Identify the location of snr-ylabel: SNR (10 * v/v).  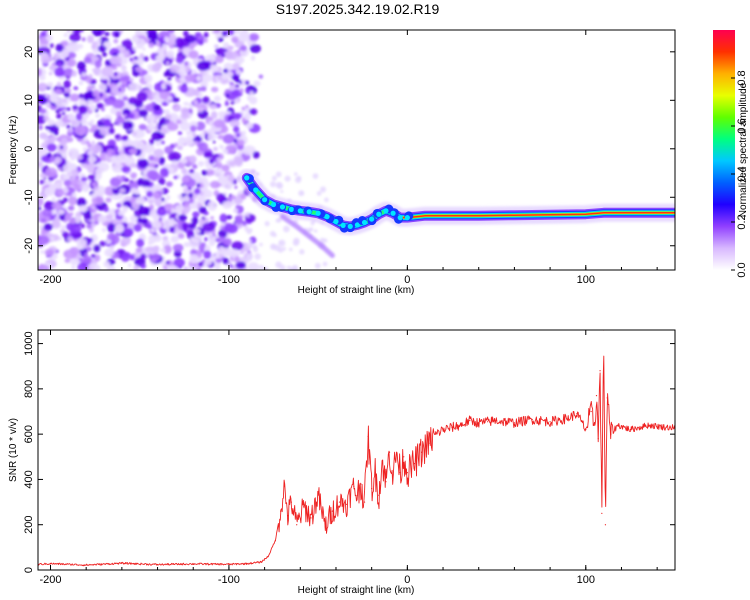
(13, 450).